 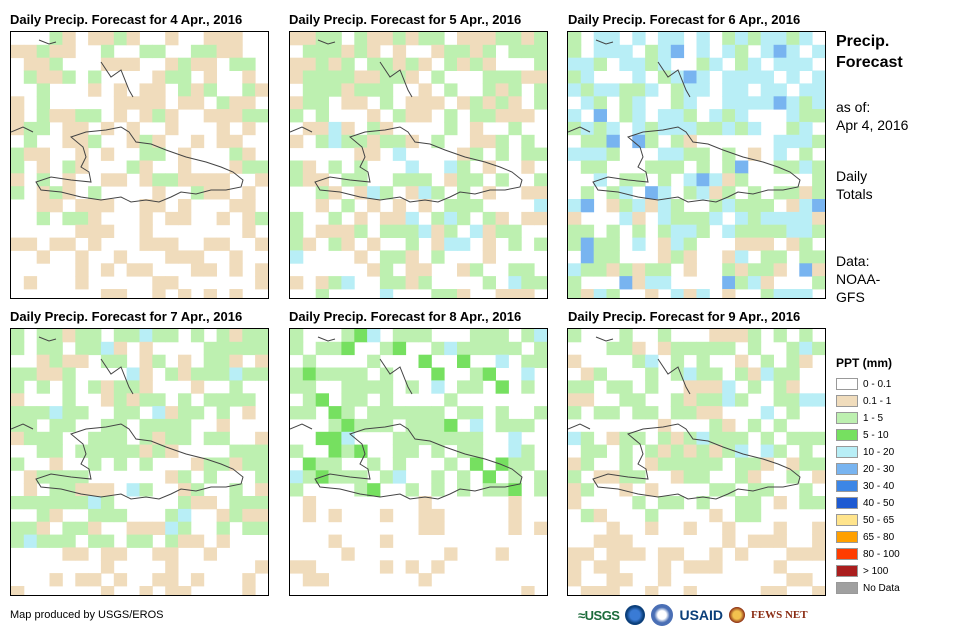 What do you see at coordinates (684, 316) in the screenshot?
I see `panel-title-6: Daily Precip. Forecast for 9 Apr., 2016` at bounding box center [684, 316].